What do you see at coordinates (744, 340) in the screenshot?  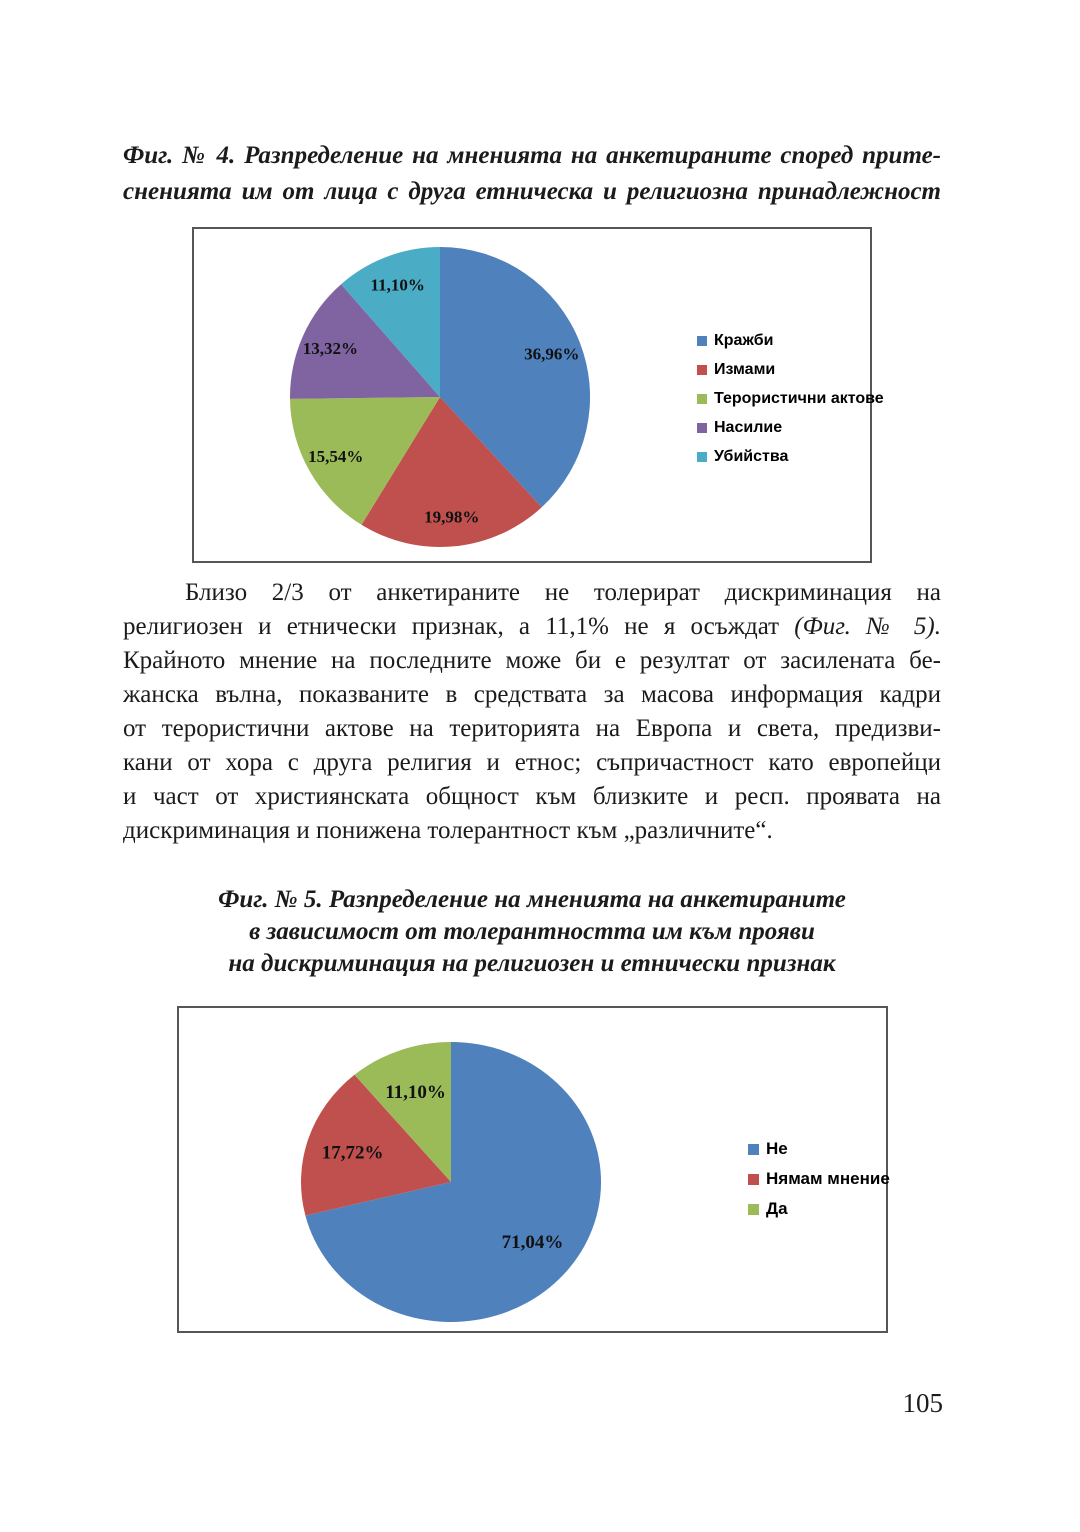 I see `legend-label: Кражби` at bounding box center [744, 340].